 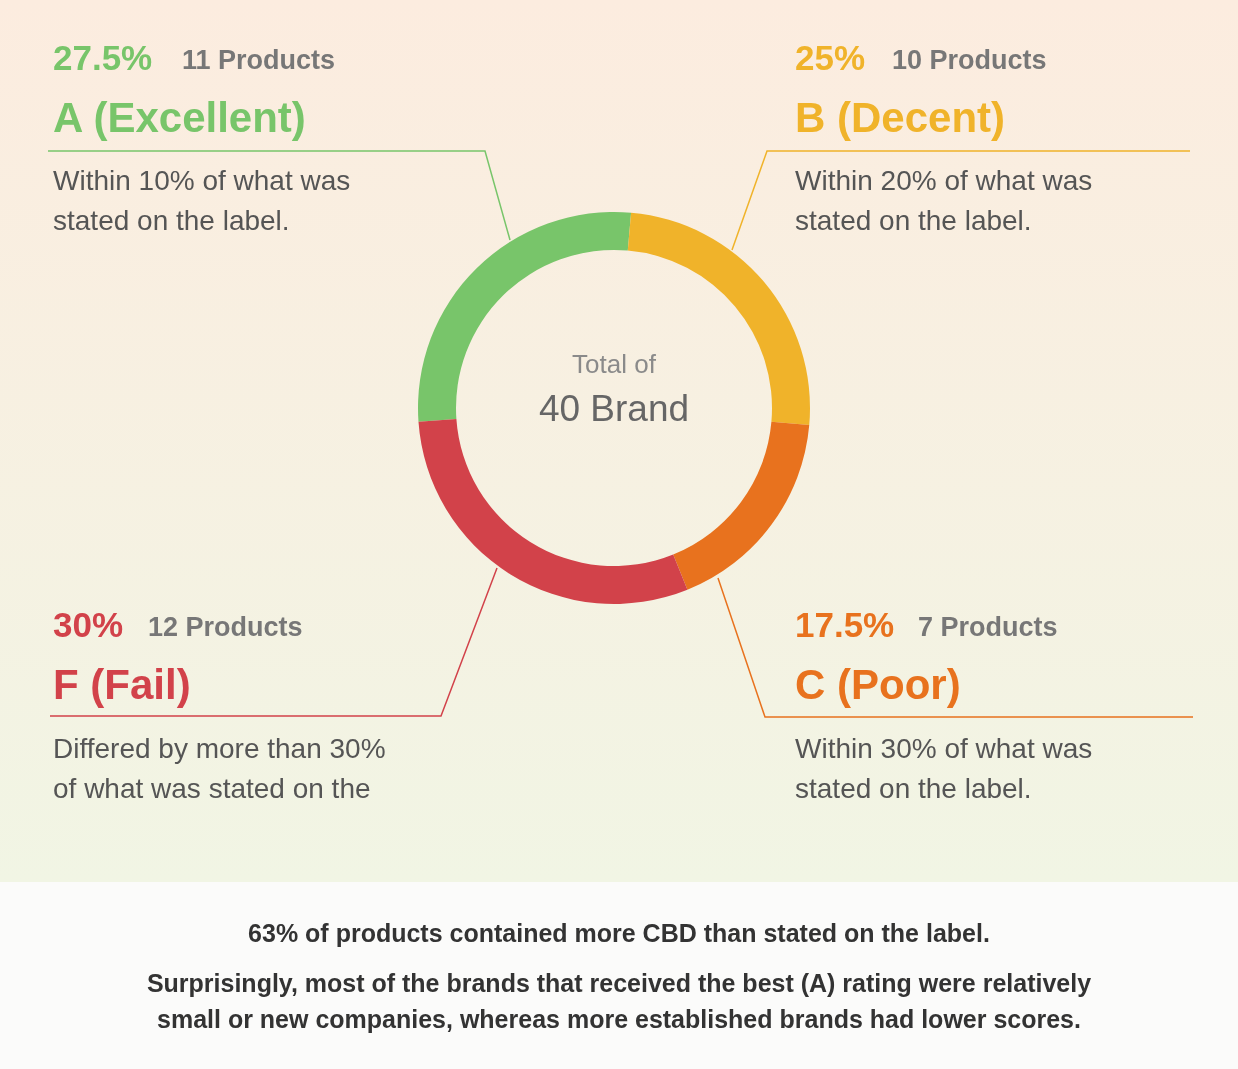 I want to click on text: 11 Products, so click(x=259, y=60).